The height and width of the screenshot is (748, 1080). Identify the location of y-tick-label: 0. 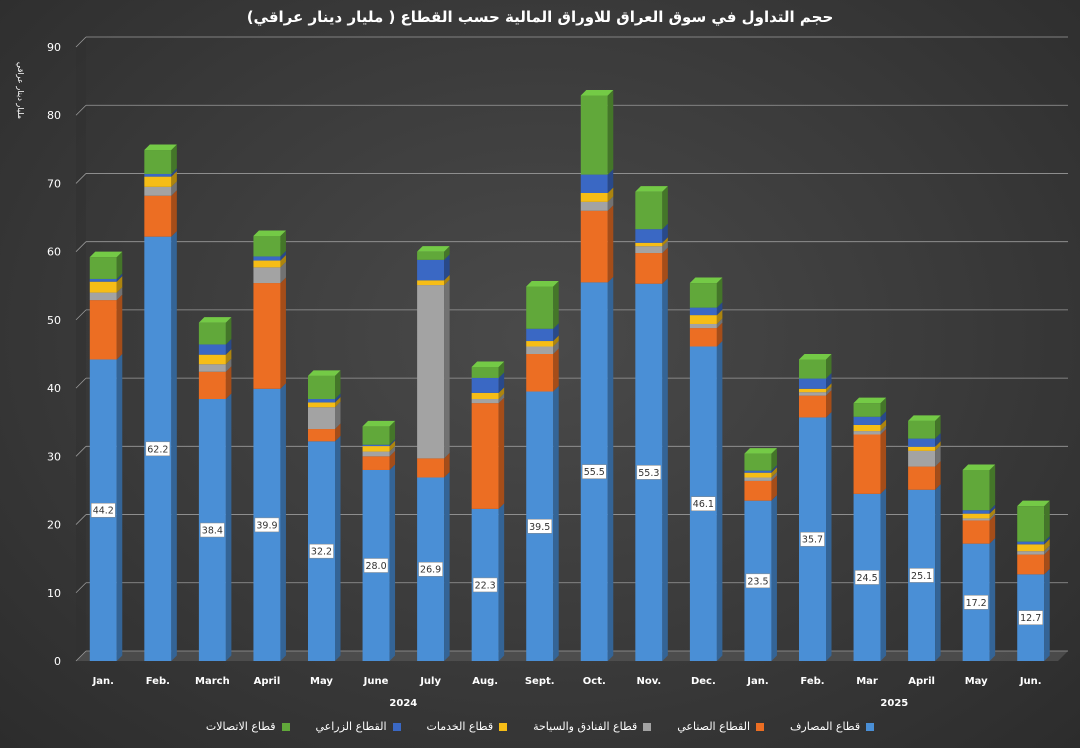
(57, 661).